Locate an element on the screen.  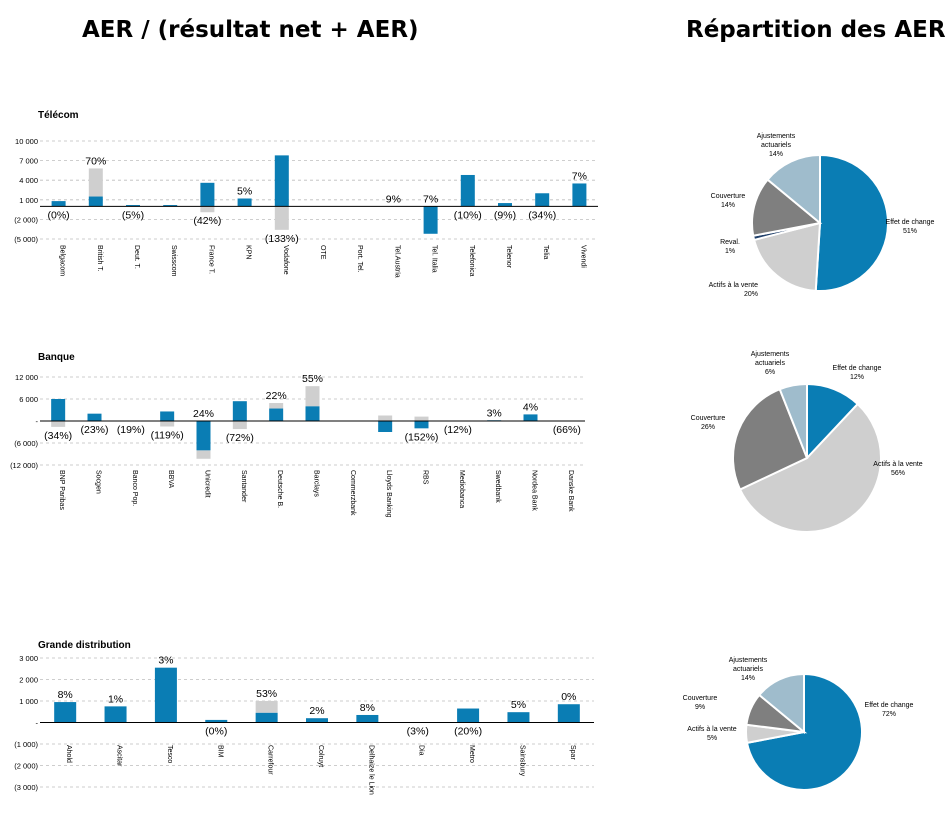
pct-label: 1% is located at coordinates (115, 699).